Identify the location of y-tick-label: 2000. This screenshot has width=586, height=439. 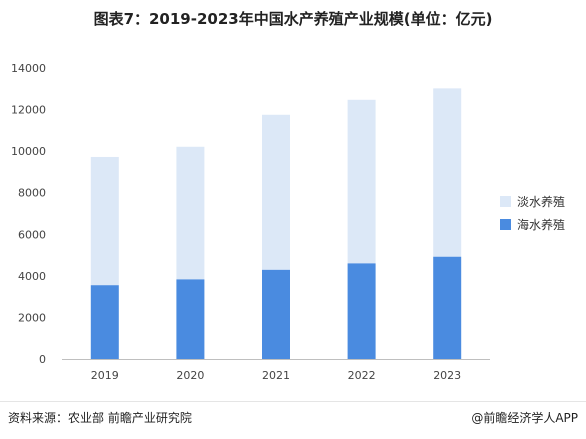
(32, 317).